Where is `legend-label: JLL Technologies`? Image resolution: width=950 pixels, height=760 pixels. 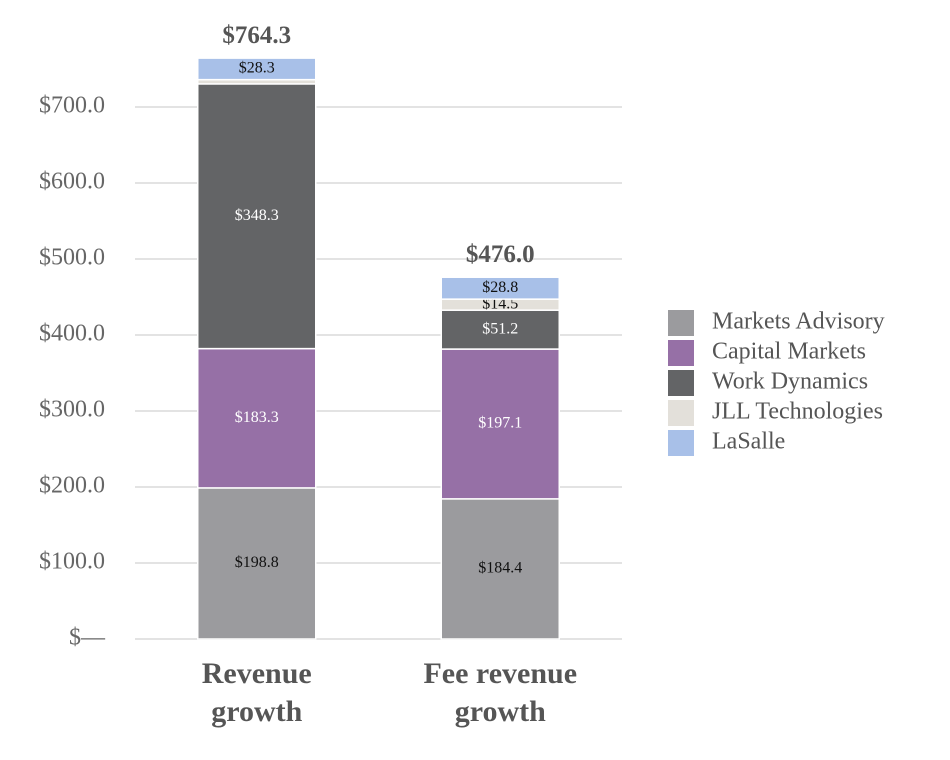 legend-label: JLL Technologies is located at coordinates (797, 412).